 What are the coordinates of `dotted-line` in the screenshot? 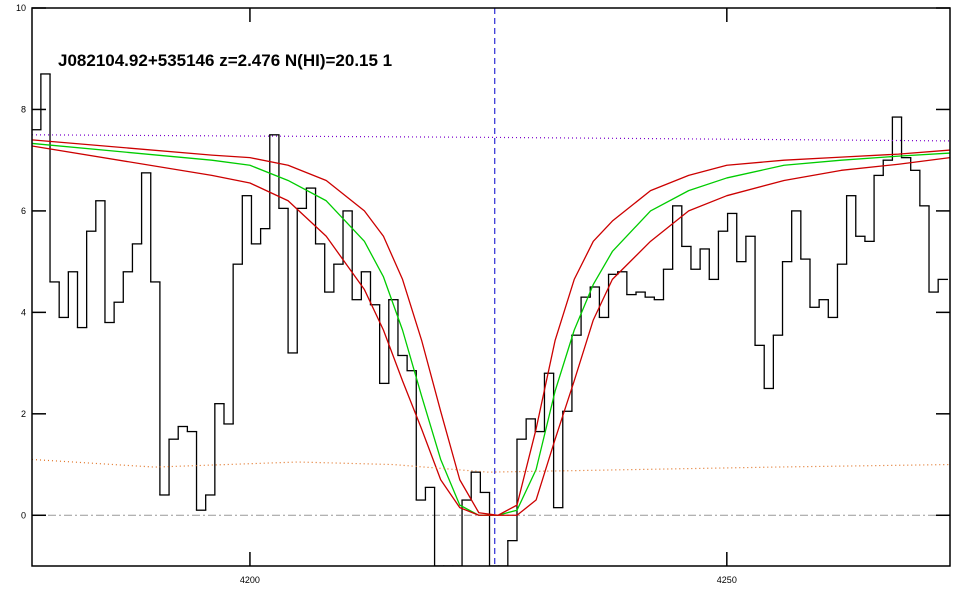 It's located at (491, 138).